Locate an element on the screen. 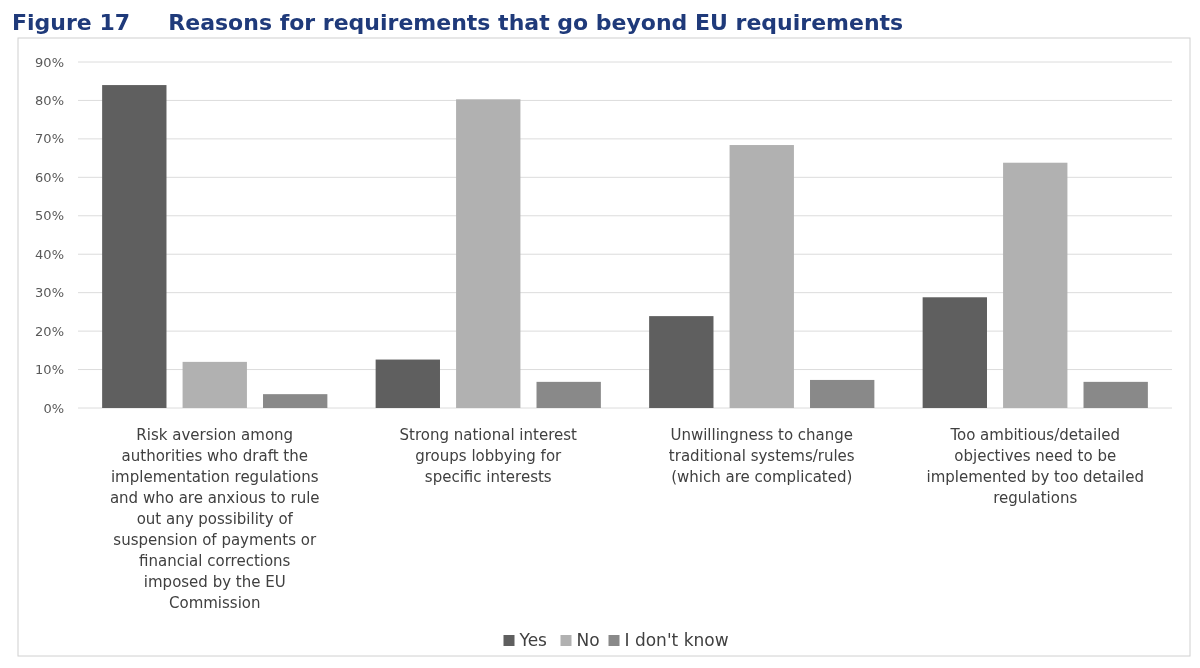 The width and height of the screenshot is (1200, 668). y-tick-label: 60% is located at coordinates (49, 177).